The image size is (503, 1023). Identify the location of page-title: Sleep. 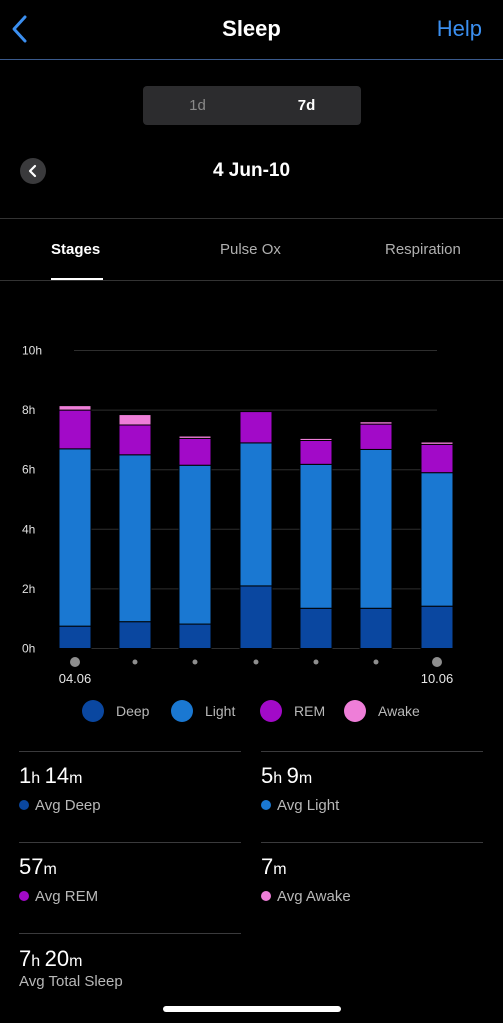
(251, 28).